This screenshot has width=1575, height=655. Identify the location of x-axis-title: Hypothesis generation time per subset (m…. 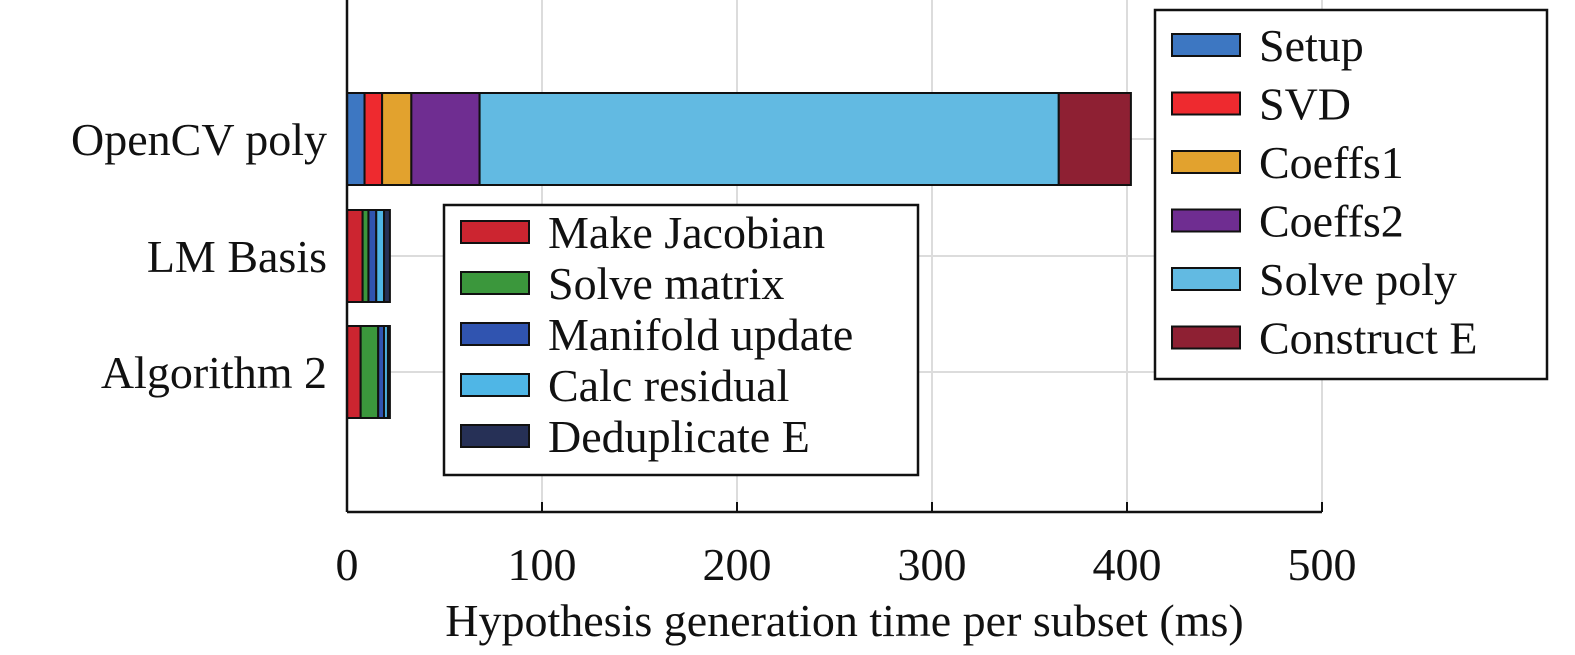
(844, 620).